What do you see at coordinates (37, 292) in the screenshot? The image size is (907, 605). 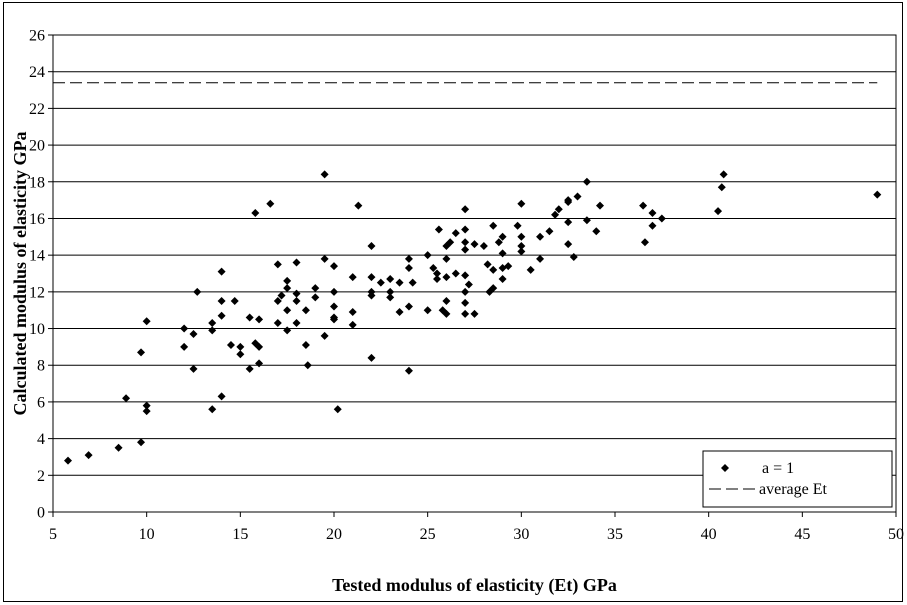 I see `y-tick-label: 12` at bounding box center [37, 292].